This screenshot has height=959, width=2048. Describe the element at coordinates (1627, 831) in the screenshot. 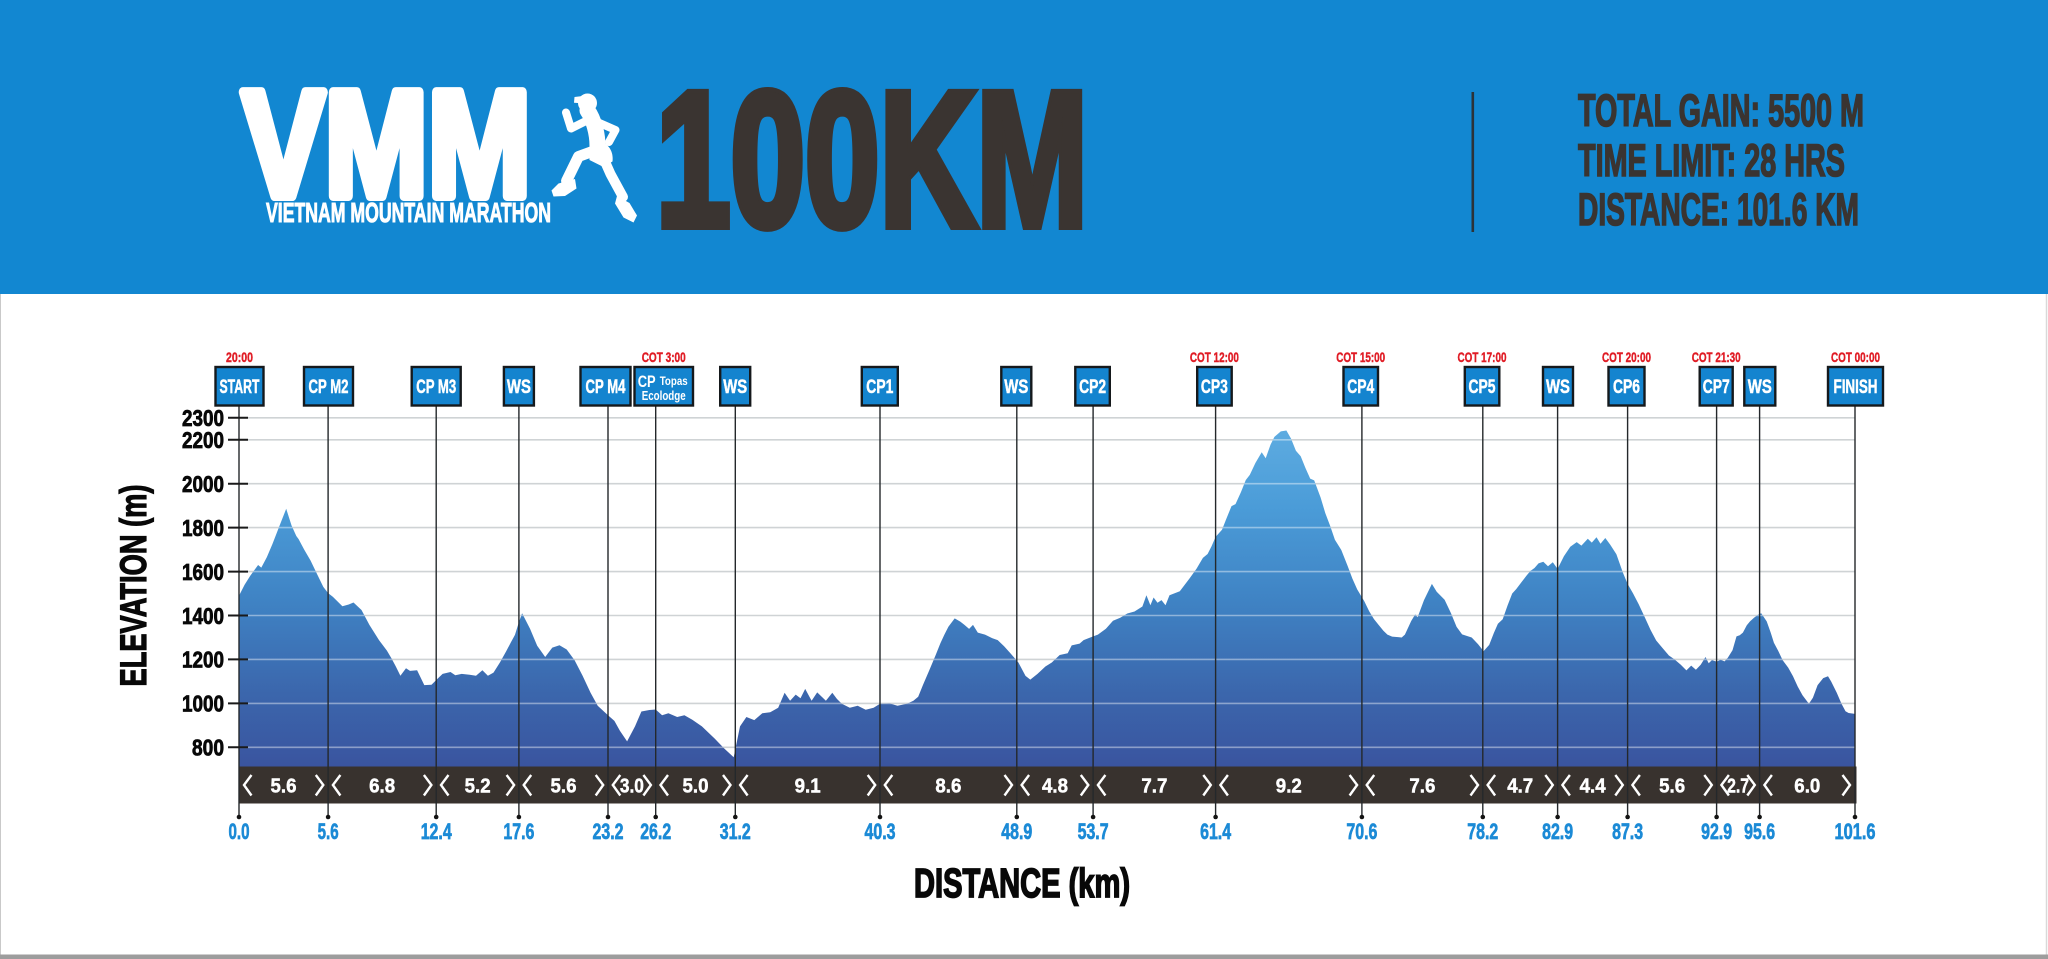

I see `svg-text: 87.3` at that location.